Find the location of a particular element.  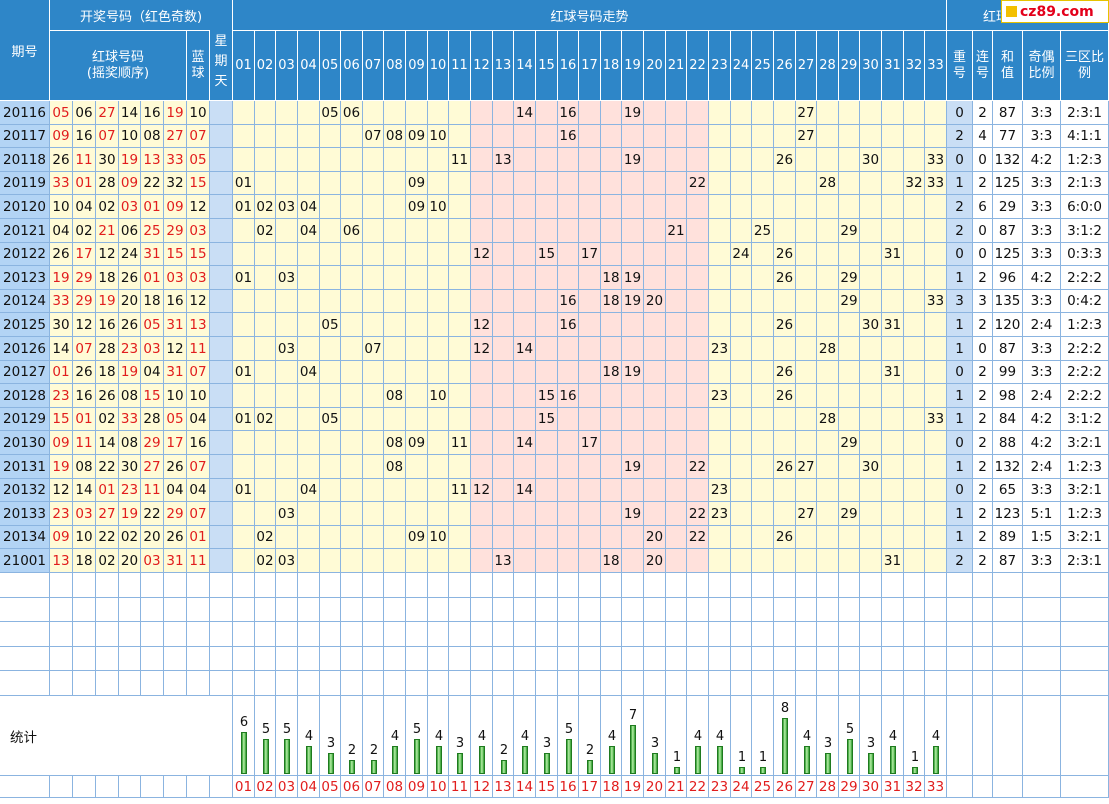

period-cell: 20129 is located at coordinates (25, 419).